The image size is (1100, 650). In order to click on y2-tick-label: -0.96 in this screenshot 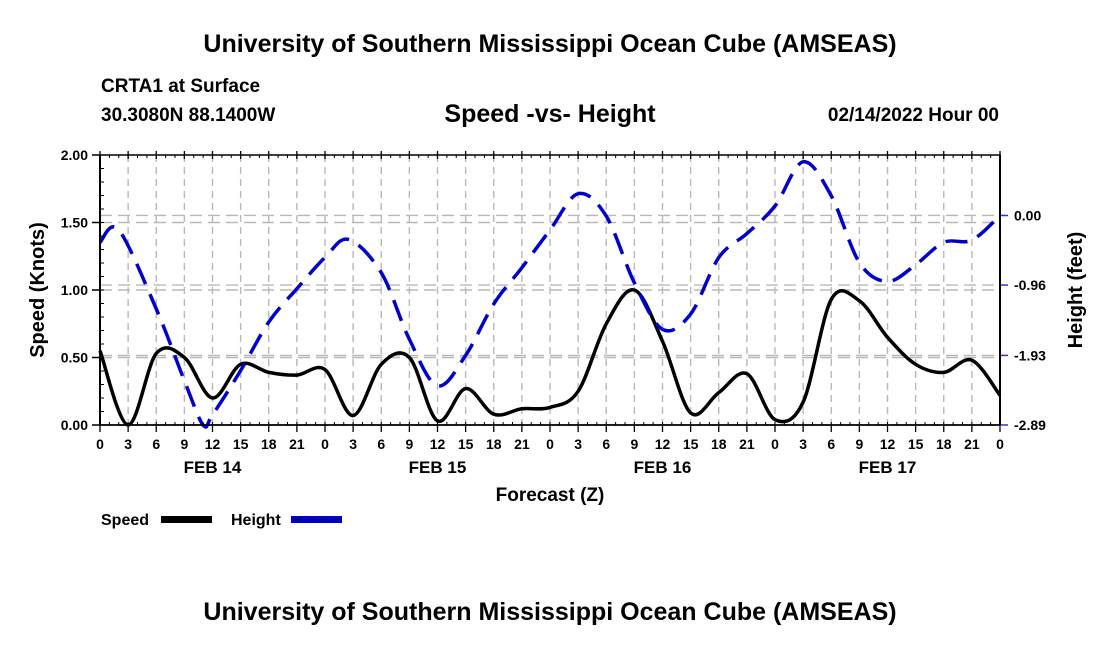, I will do `click(1030, 285)`.